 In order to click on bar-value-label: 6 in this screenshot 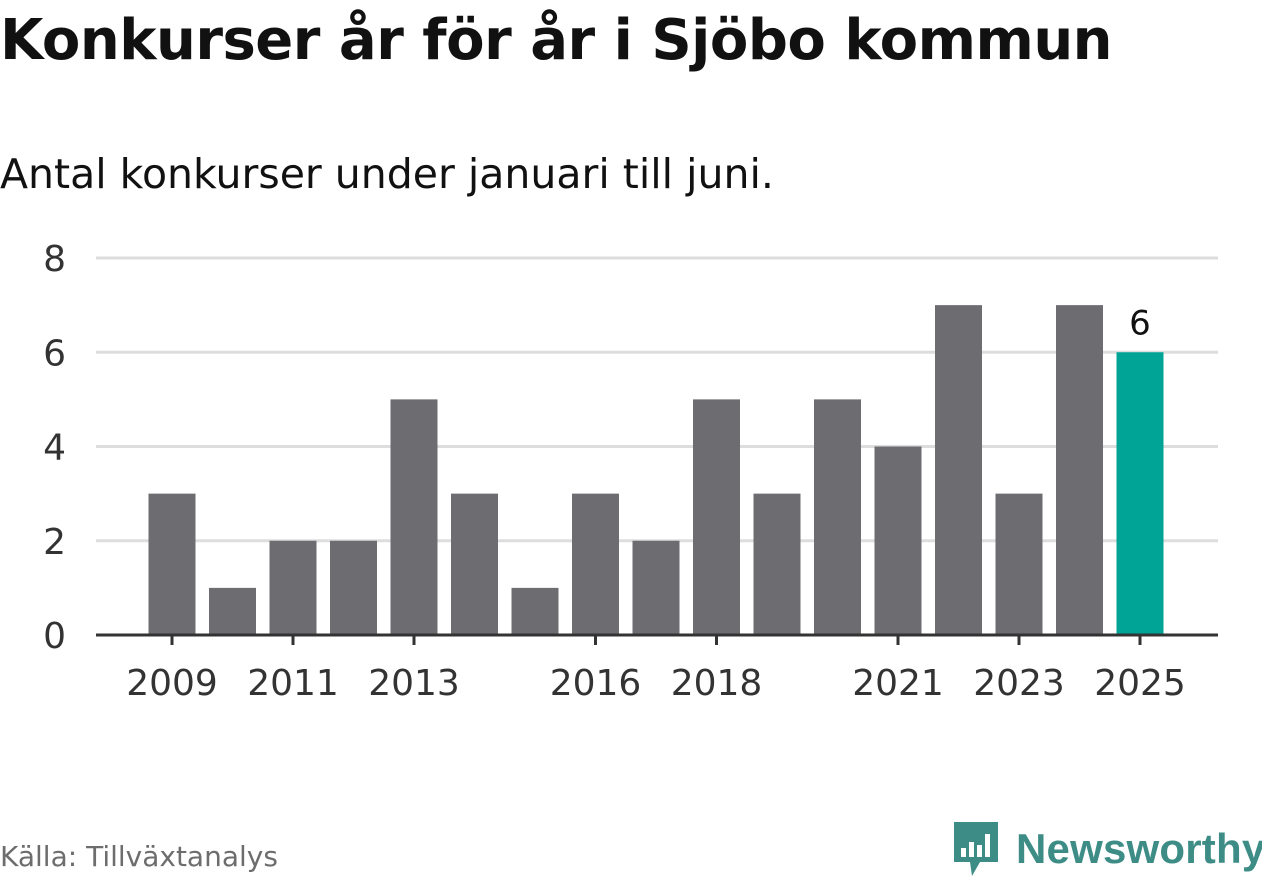, I will do `click(1140, 323)`.